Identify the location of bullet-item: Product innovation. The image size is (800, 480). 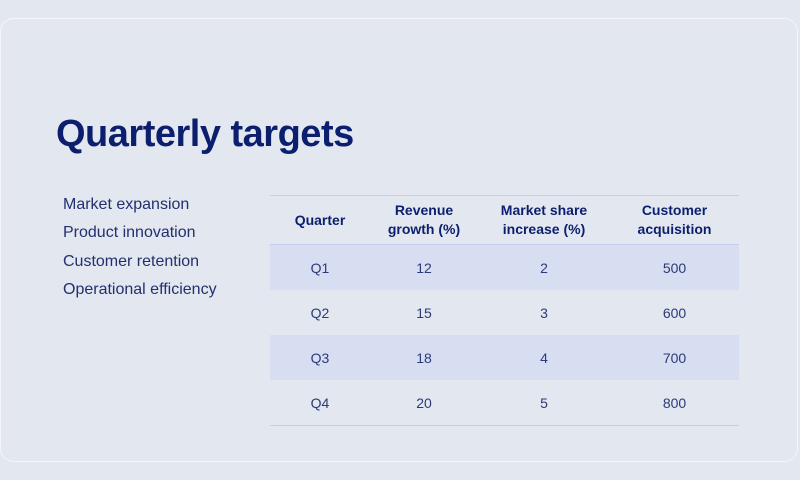
(129, 233).